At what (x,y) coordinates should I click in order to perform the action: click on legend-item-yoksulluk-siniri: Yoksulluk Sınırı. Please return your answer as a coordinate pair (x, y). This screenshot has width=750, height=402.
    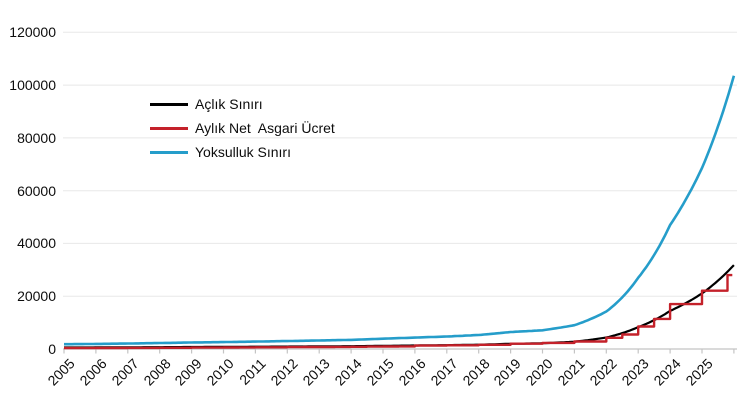
    Looking at the image, I should click on (242, 152).